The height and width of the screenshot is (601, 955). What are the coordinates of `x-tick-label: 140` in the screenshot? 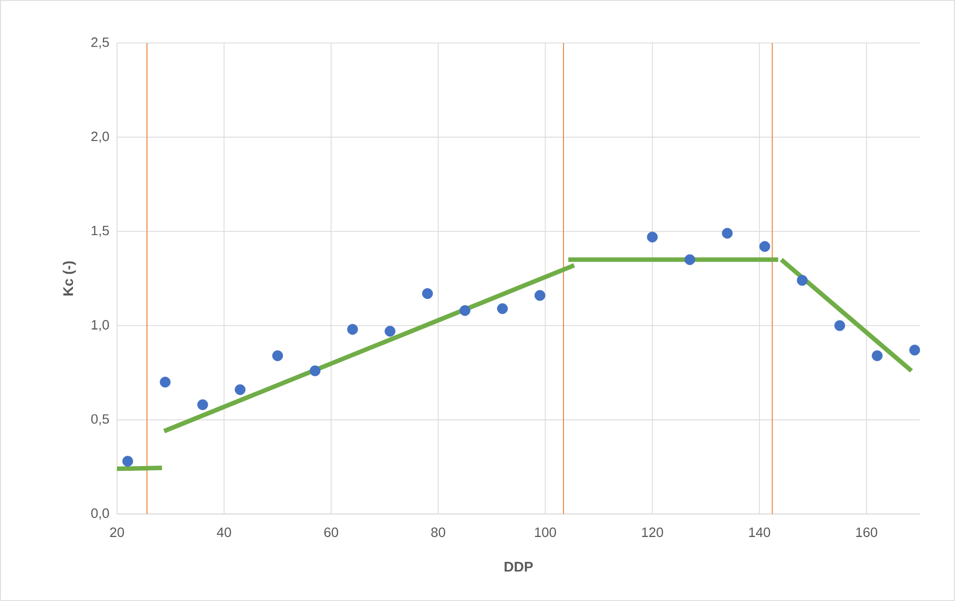 It's located at (759, 533).